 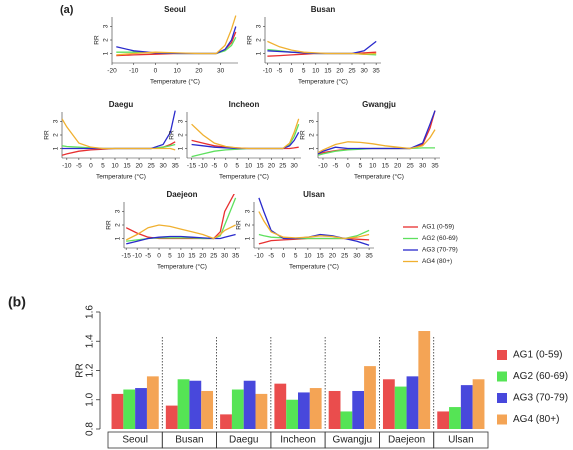 What do you see at coordinates (461, 440) in the screenshot?
I see `category-box` at bounding box center [461, 440].